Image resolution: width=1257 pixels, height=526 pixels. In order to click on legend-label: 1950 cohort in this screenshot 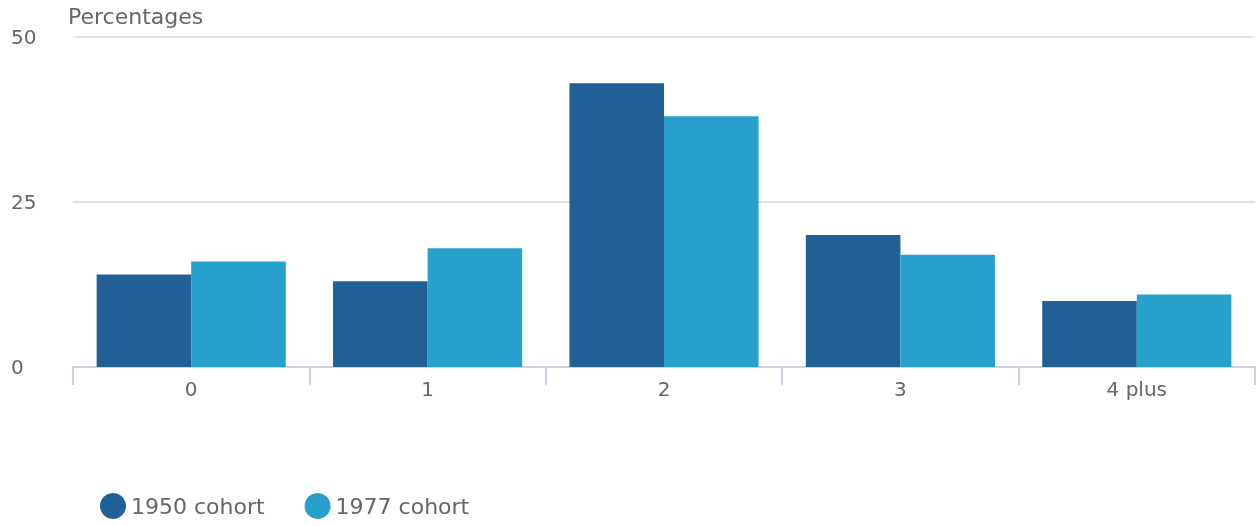, I will do `click(198, 506)`.